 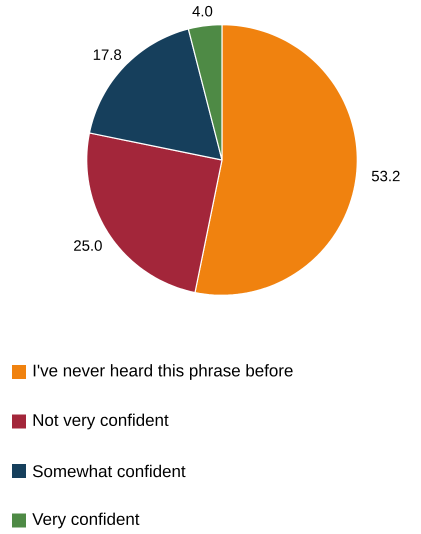 What do you see at coordinates (163, 372) in the screenshot?
I see `legend-label: I've never heard this phrase before` at bounding box center [163, 372].